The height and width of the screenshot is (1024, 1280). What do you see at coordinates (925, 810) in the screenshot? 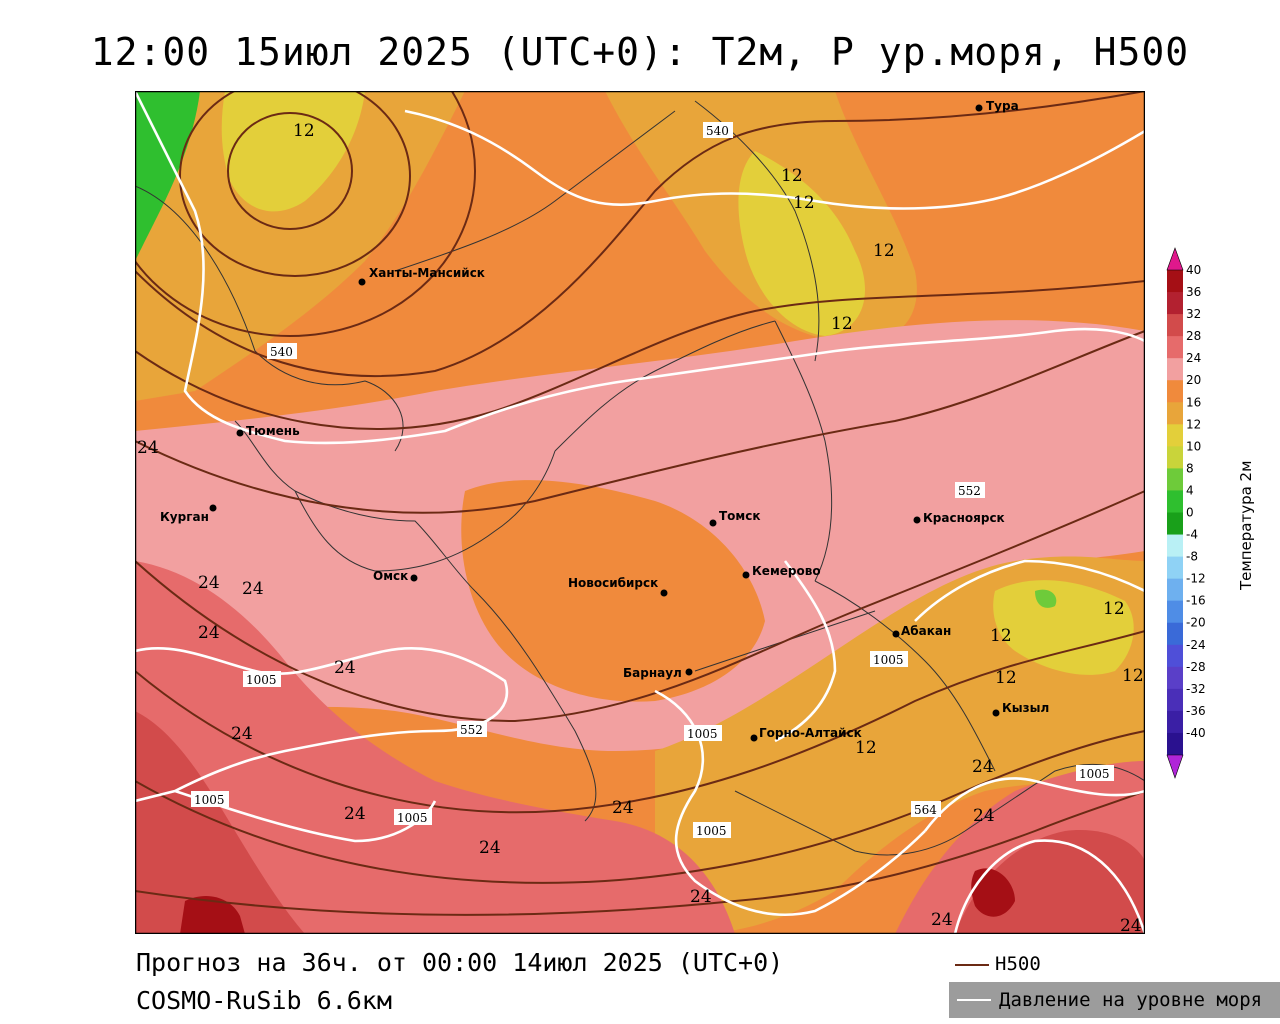
I see `h500-label: 564` at bounding box center [925, 810].